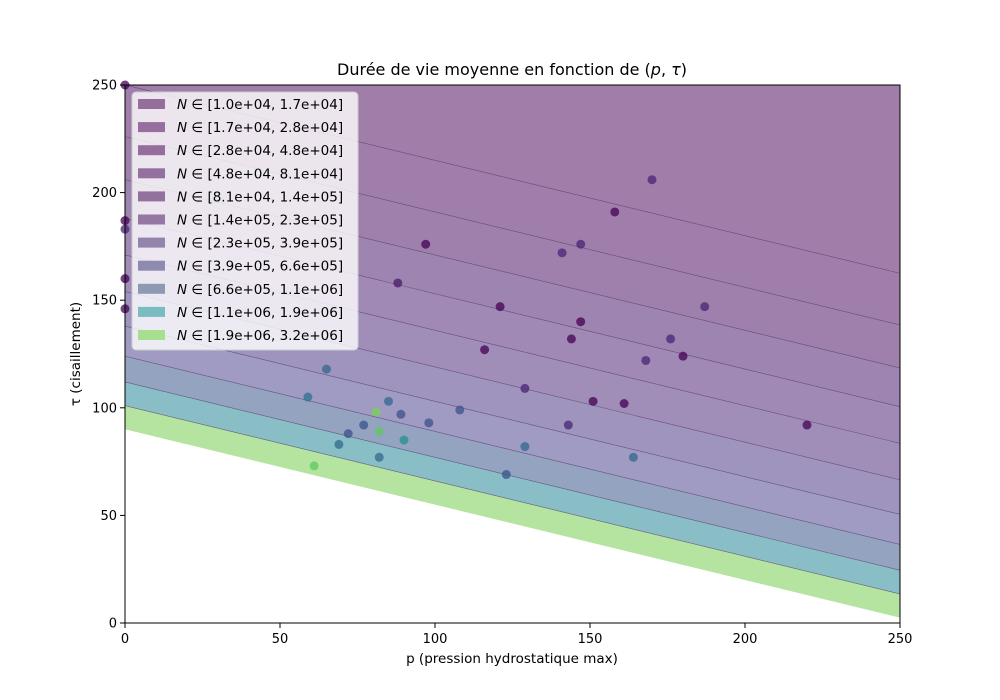 The height and width of the screenshot is (700, 1000). Describe the element at coordinates (745, 639) in the screenshot. I see `x-tick-label: 200` at that location.